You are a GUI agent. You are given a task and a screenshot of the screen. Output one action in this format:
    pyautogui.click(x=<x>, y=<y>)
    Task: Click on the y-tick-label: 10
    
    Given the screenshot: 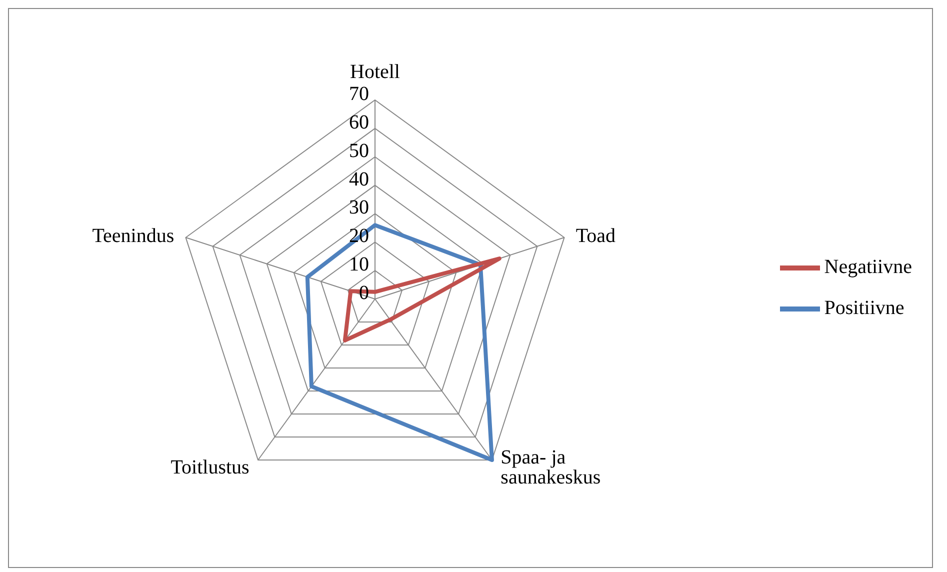 What is the action you would take?
    pyautogui.click(x=359, y=265)
    